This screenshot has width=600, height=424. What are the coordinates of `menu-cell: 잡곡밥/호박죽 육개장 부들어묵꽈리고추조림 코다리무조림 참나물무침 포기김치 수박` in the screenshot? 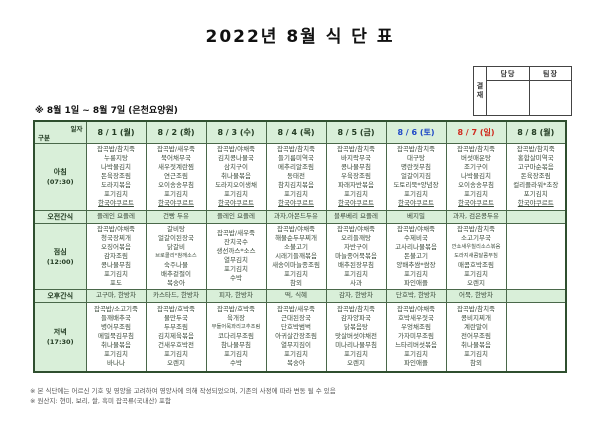 It's located at (236, 337).